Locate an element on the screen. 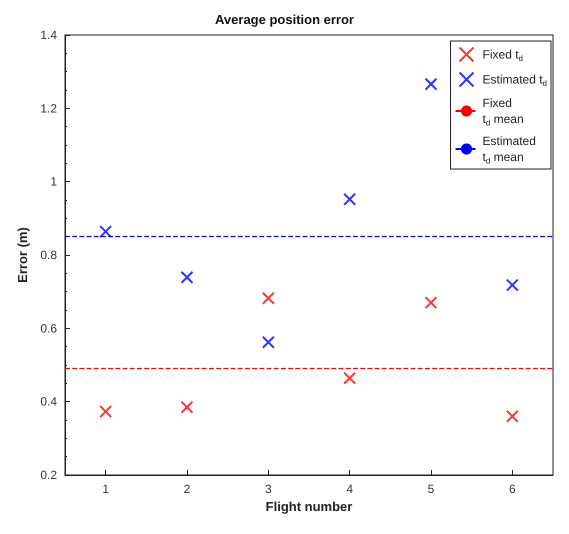 This screenshot has width=569, height=534. y-axis-title: Error (m) is located at coordinates (22, 255).